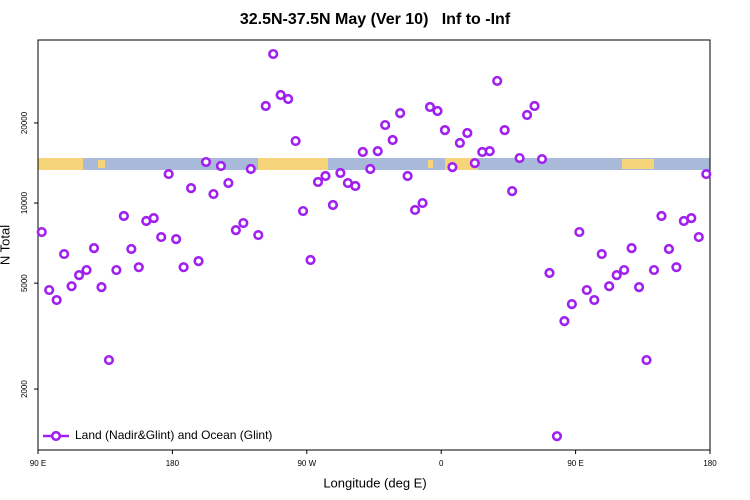  I want to click on y-tick-label: 10000, so click(24, 202).